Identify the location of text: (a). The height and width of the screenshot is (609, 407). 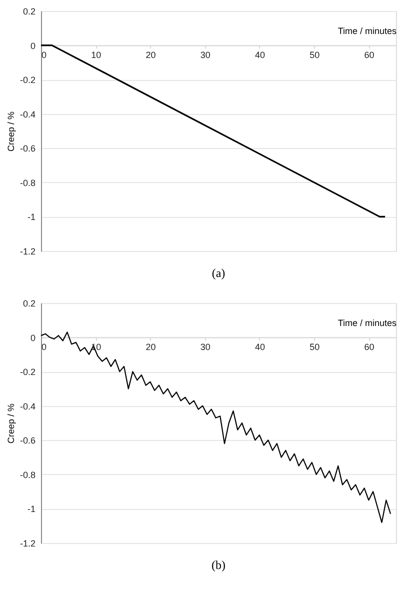
(219, 273).